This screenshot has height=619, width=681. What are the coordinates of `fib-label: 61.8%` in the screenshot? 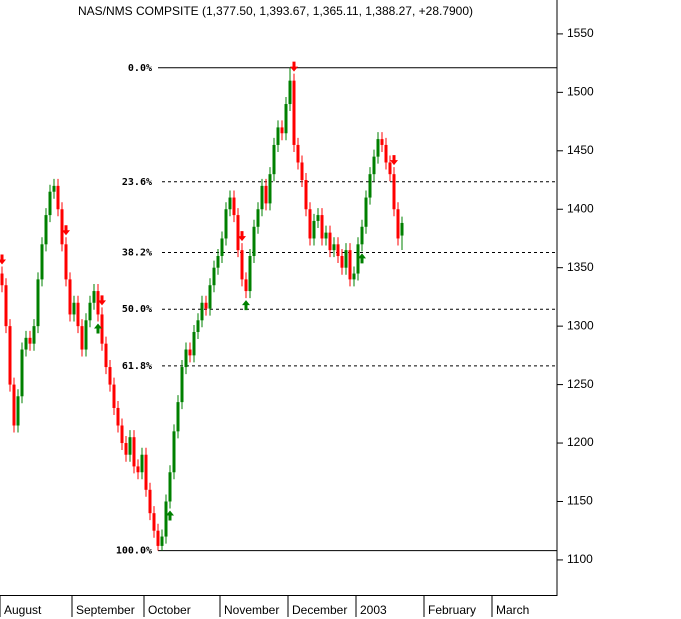 It's located at (137, 366).